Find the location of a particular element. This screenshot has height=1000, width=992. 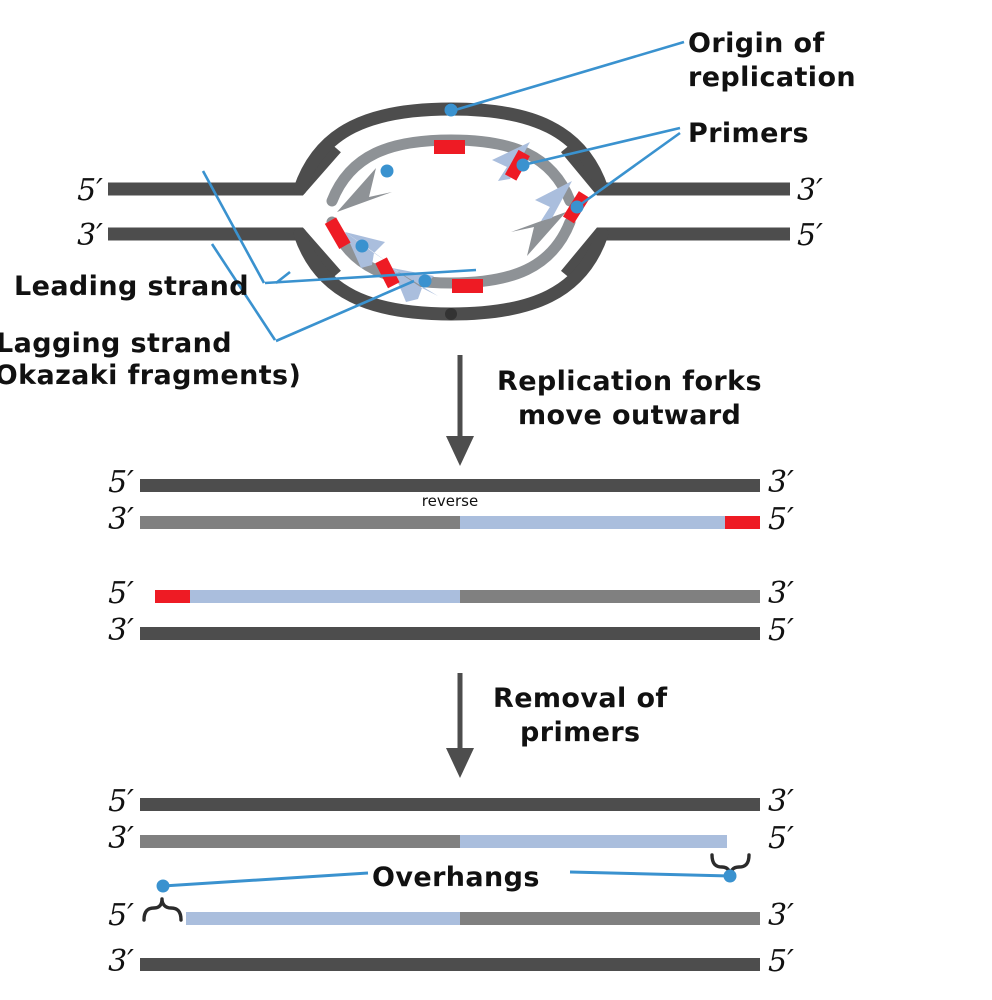

leader-overhang-left is located at coordinates (265, 879).